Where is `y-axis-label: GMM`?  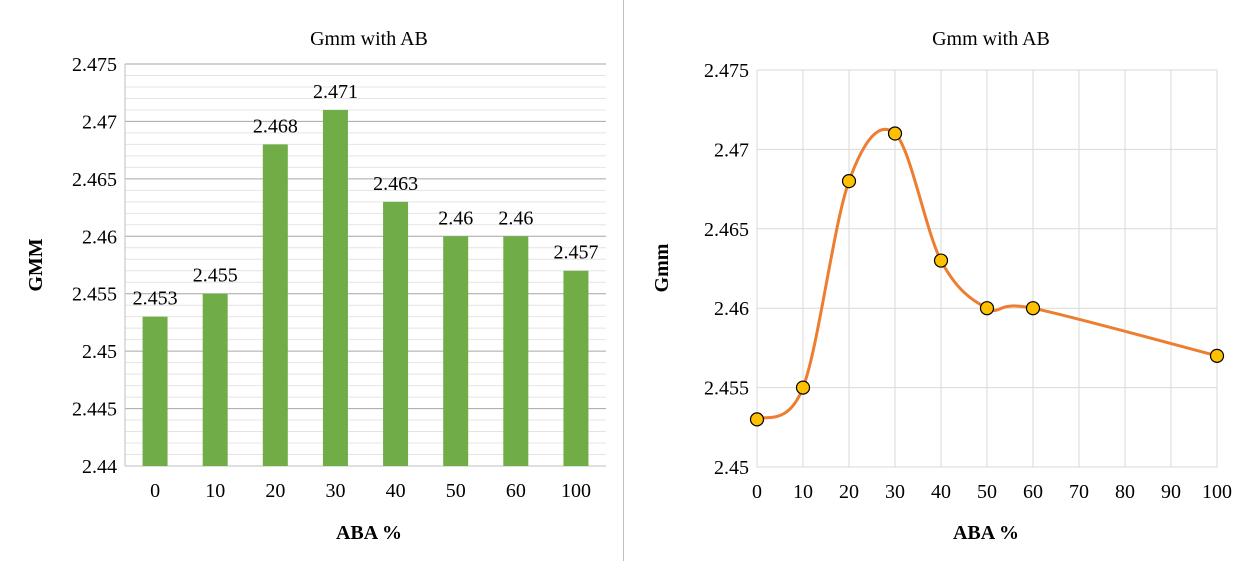
y-axis-label: GMM is located at coordinates (36, 264).